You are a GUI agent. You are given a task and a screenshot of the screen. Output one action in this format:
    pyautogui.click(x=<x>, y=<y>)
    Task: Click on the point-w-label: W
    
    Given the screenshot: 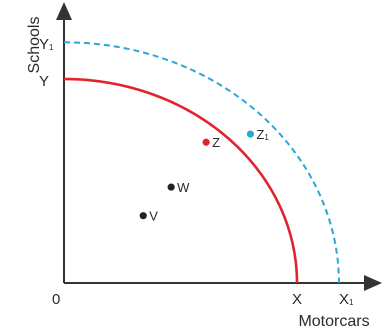 What is the action you would take?
    pyautogui.click(x=183, y=187)
    